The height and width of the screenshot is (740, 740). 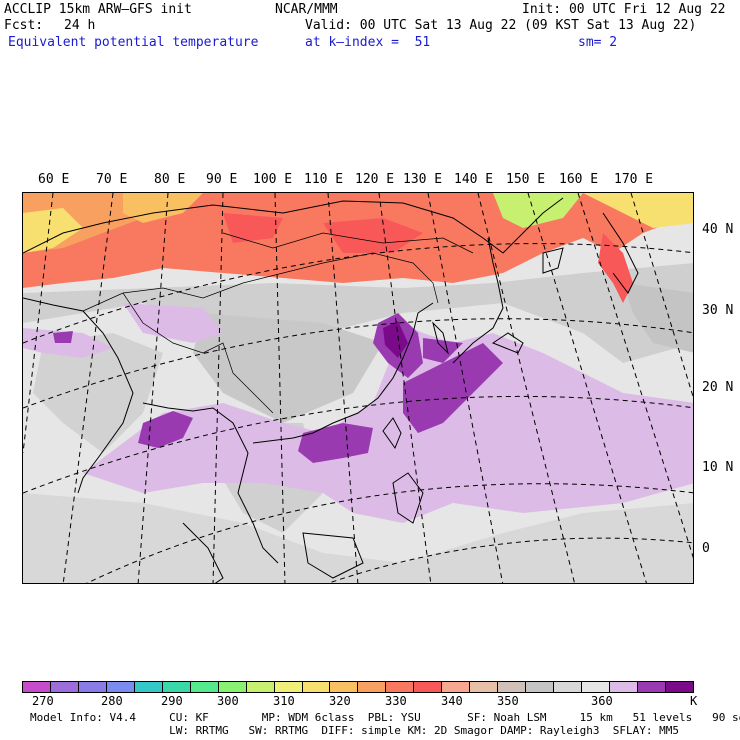 What do you see at coordinates (173, 323) in the screenshot?
I see `purple-himalaya` at bounding box center [173, 323].